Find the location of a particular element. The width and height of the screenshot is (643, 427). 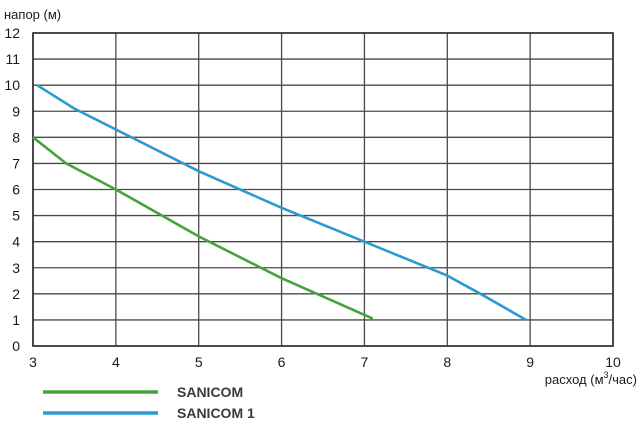

x-tick-label: 5 is located at coordinates (199, 362).